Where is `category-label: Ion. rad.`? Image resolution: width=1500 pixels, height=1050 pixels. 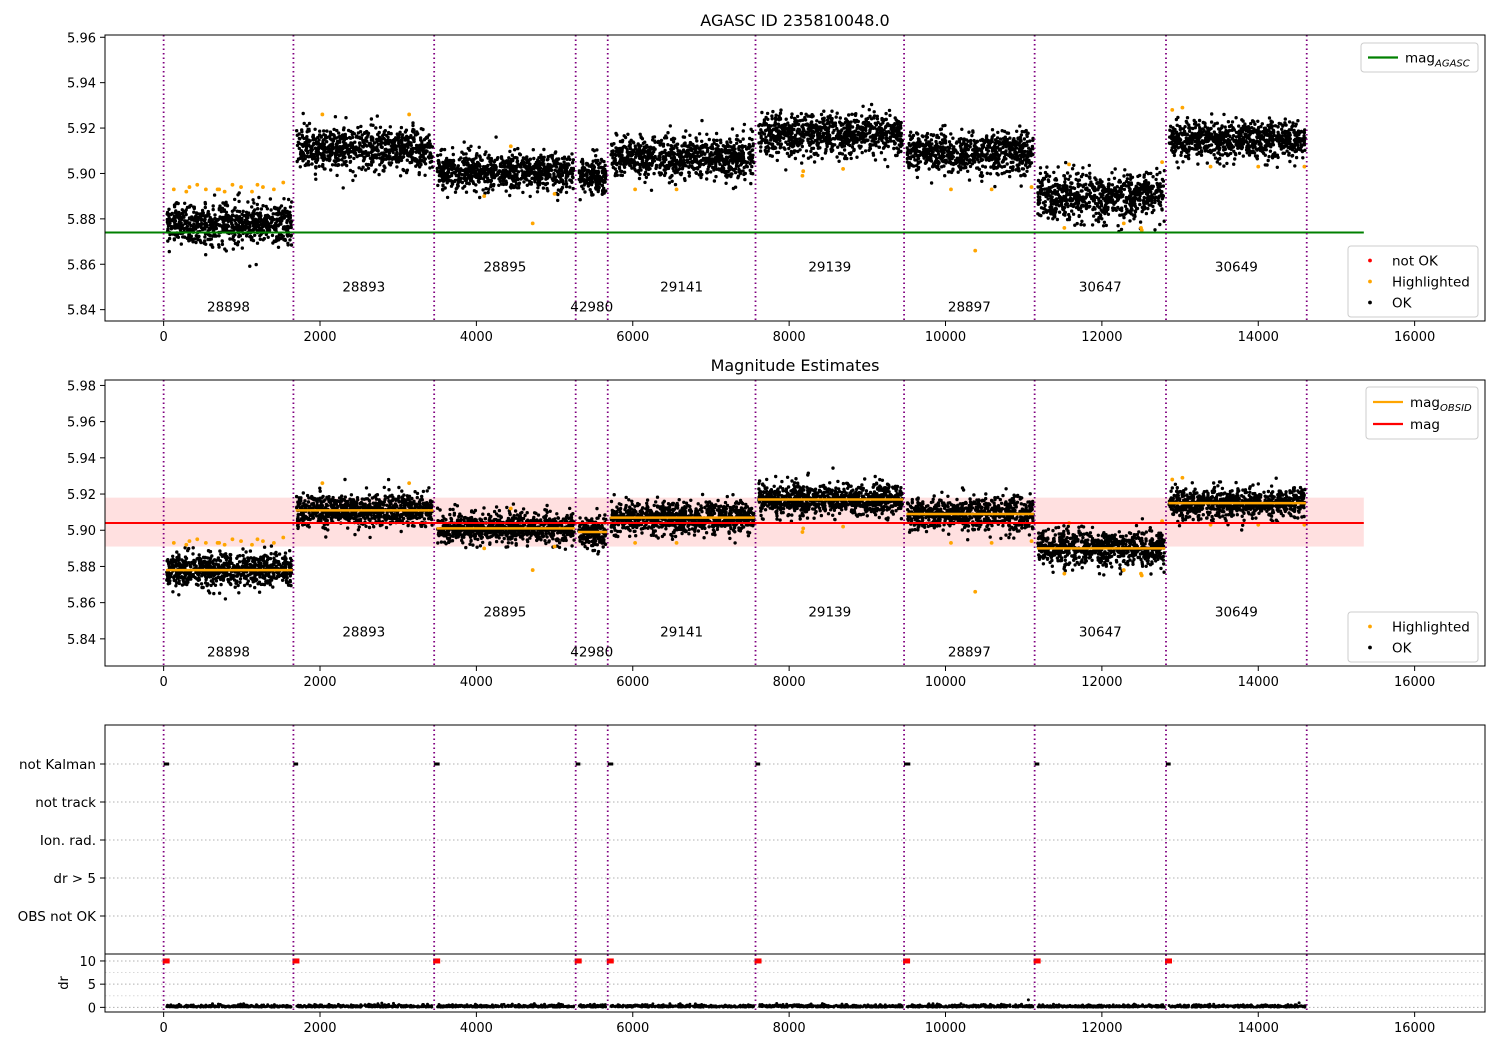 category-label: Ion. rad. is located at coordinates (68, 841).